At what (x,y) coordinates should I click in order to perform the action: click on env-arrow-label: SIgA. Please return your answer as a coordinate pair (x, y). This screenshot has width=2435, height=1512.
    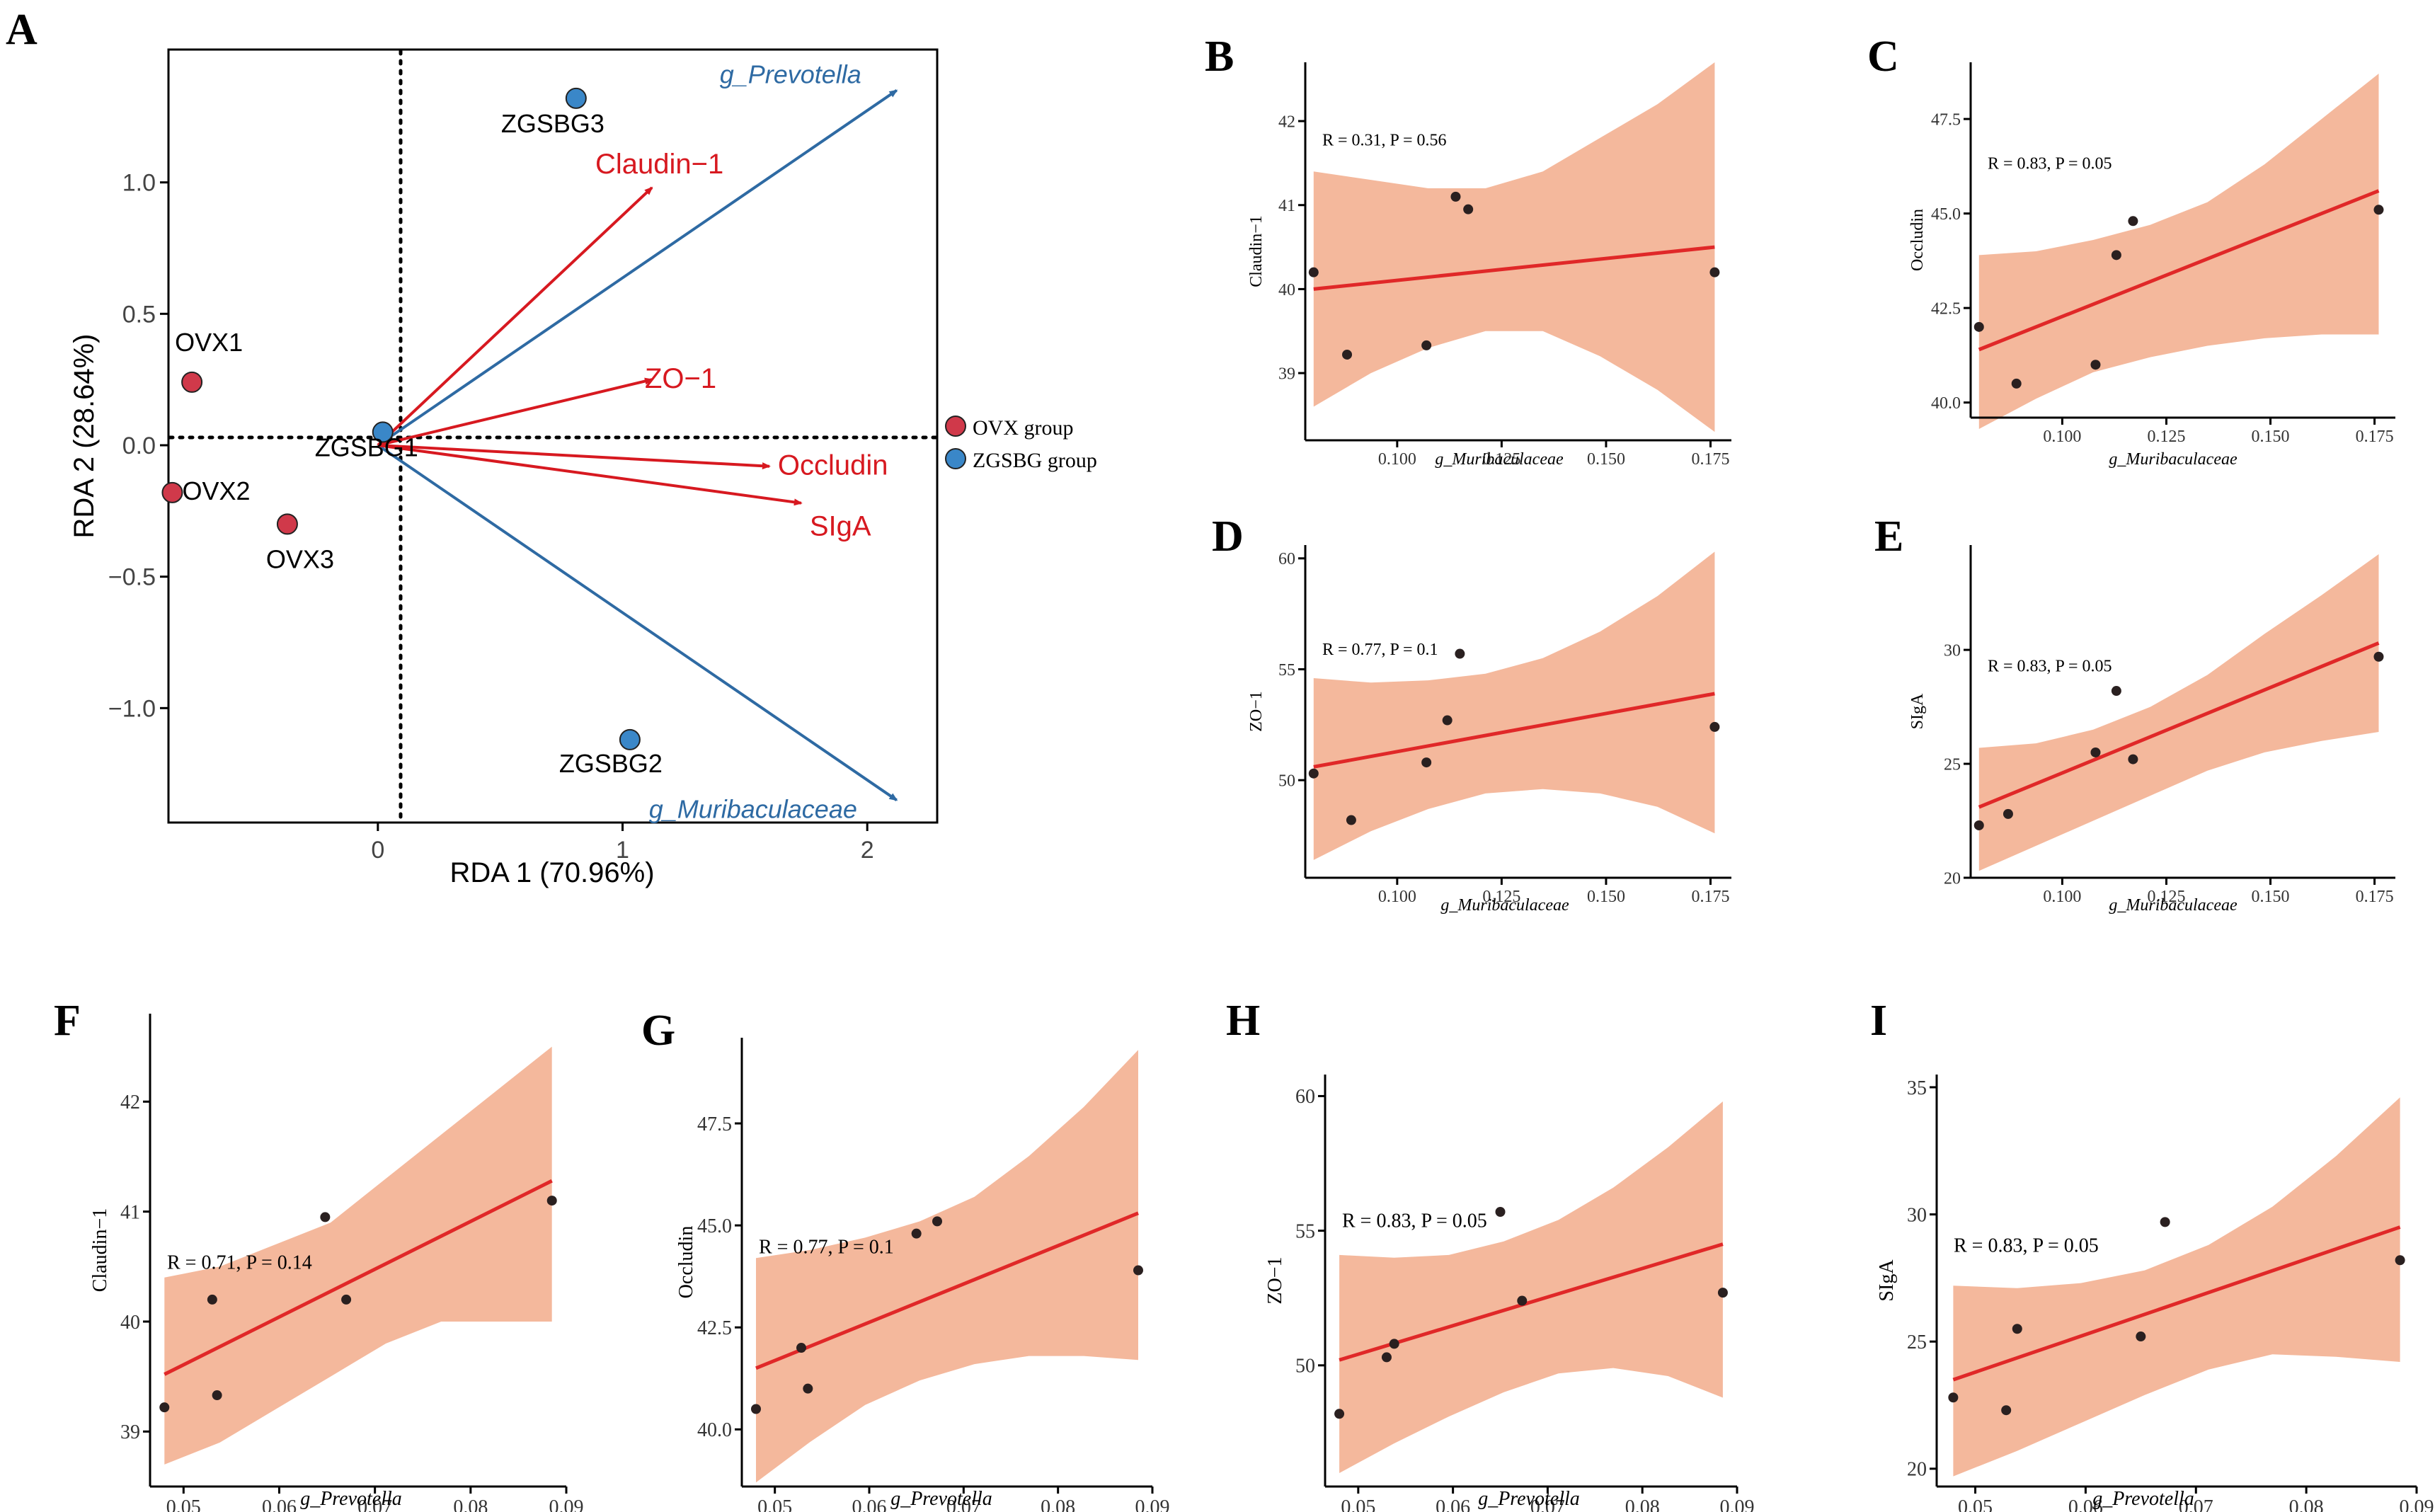
    Looking at the image, I should click on (840, 526).